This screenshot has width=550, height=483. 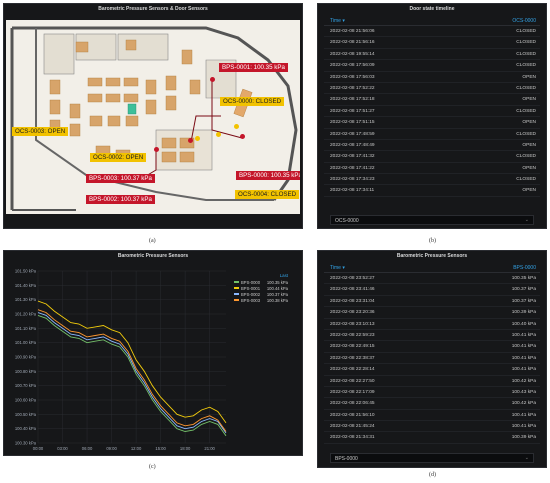 What do you see at coordinates (432, 427) in the screenshot?
I see `table-row: 2022-02-08 21:45:24 100.41 kPa` at bounding box center [432, 427].